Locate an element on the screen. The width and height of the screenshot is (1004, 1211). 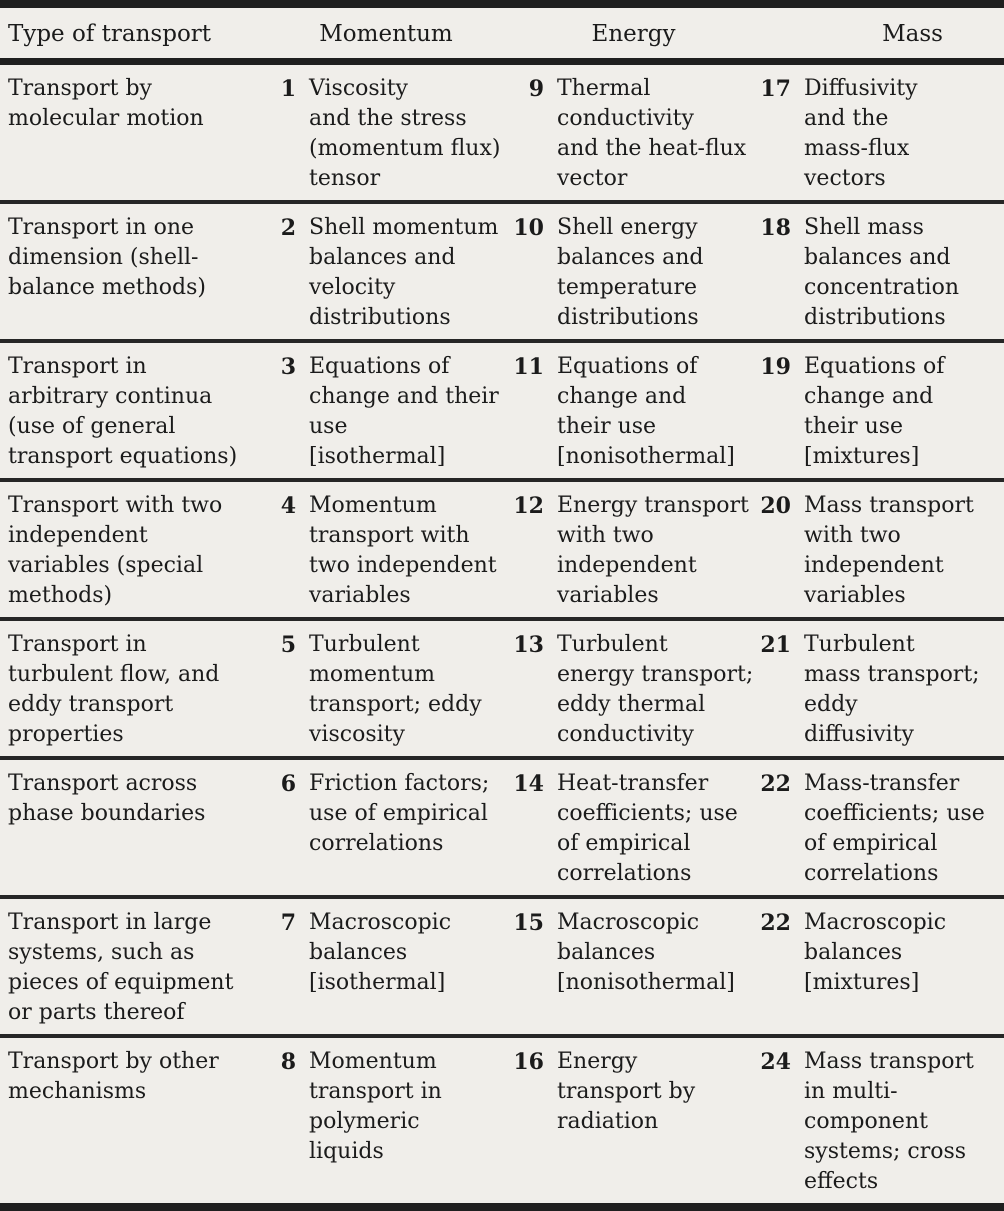
chapter-number: 8 is located at coordinates (288, 1062).